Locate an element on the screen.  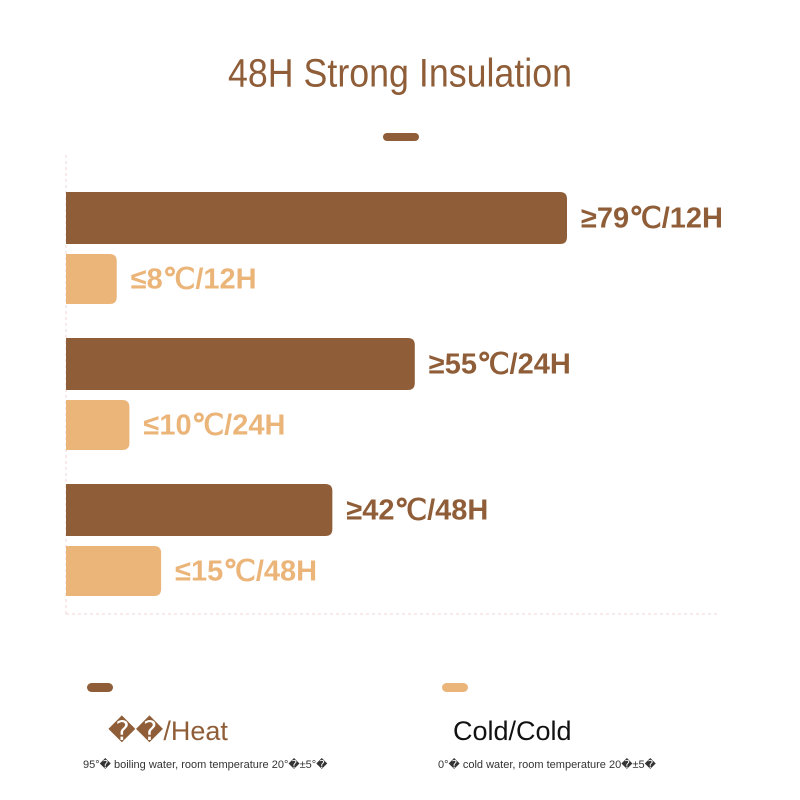
legend-label: ��/Heat is located at coordinates (168, 730).